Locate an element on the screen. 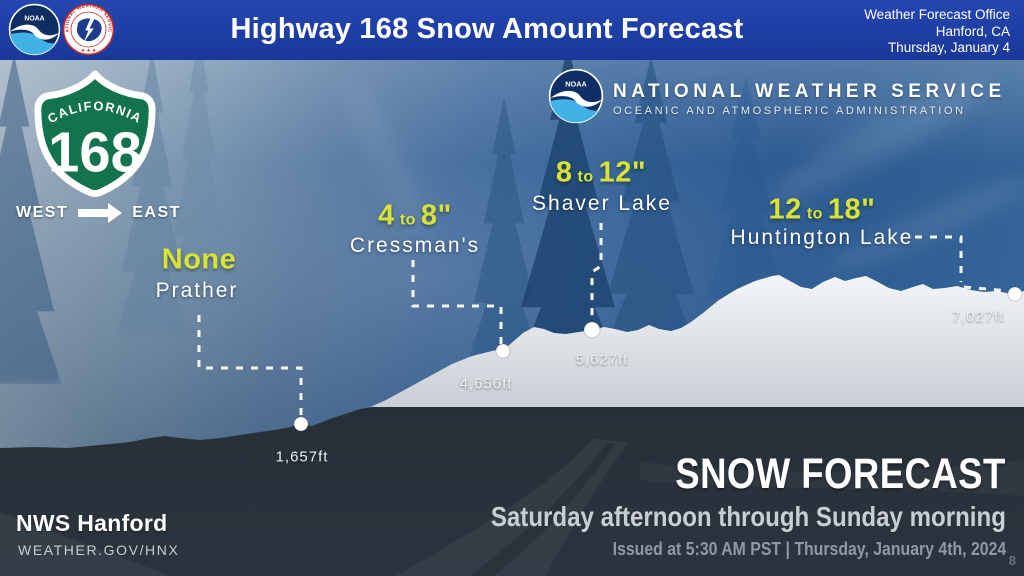 Image resolution: width=1024 pixels, height=576 pixels. elevation-dot-shaver is located at coordinates (592, 330).